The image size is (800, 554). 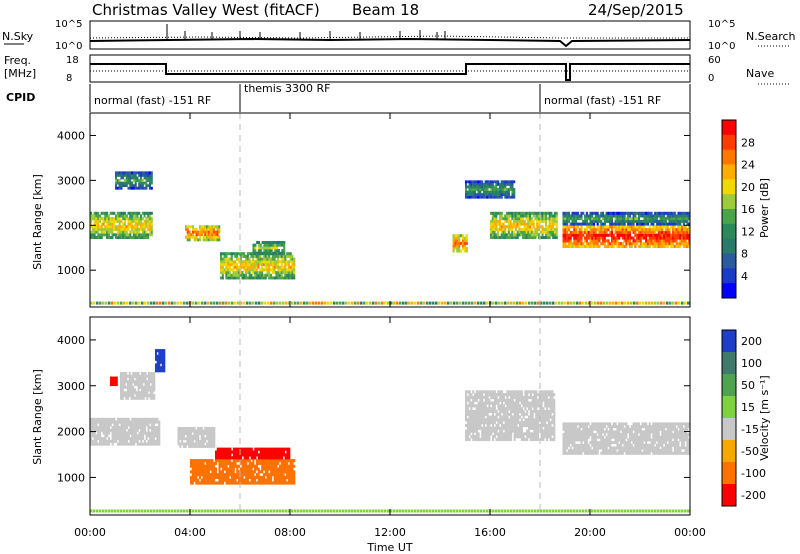 I want to click on power-colorbar-tick: 8, so click(x=744, y=254).